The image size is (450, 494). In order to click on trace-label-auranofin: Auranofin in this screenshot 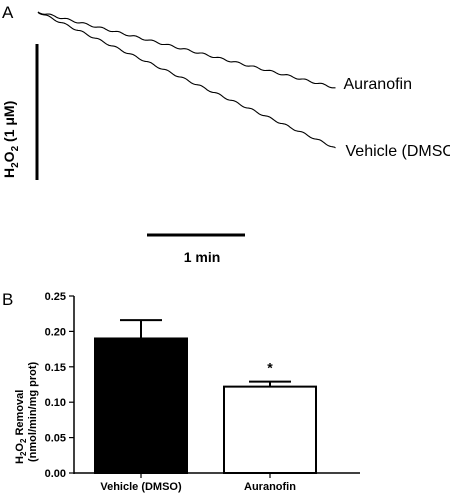, I will do `click(378, 84)`.